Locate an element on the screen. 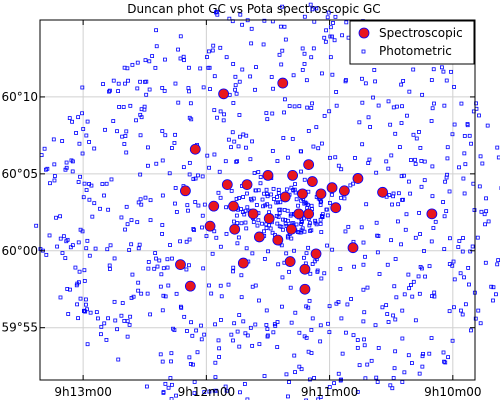 The width and height of the screenshot is (500, 400). y-tick-label: 60°00 is located at coordinates (19, 251).